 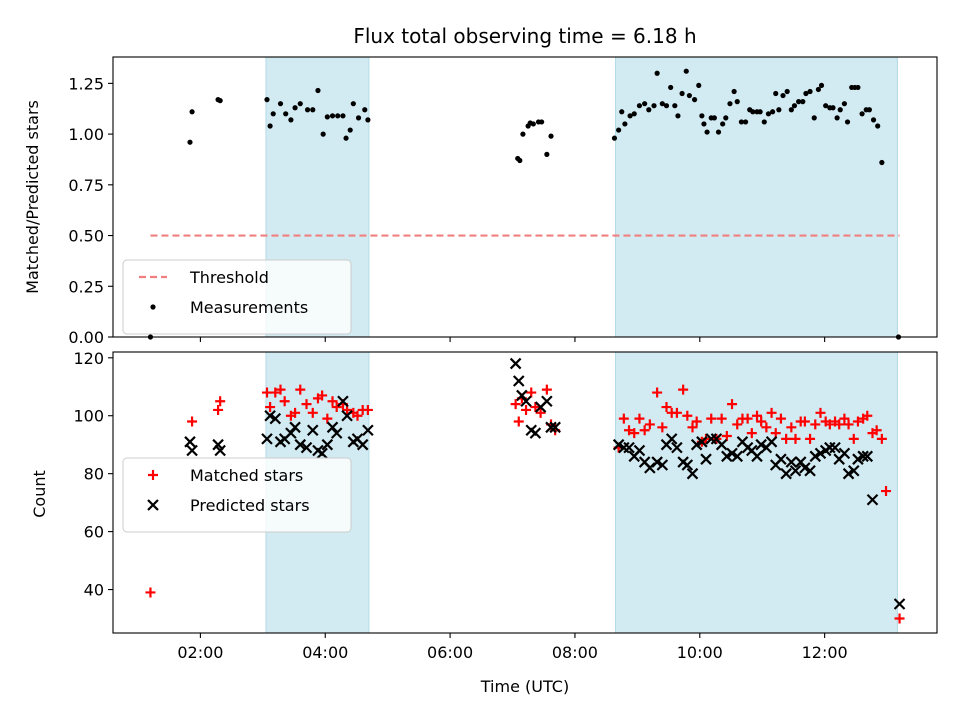 I want to click on legend-label: Threshold, so click(x=229, y=277).